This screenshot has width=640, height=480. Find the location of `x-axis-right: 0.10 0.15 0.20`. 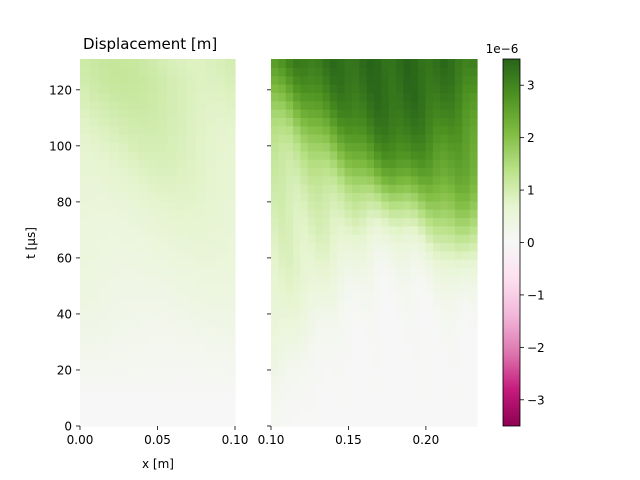

x-axis-right: 0.10 0.15 0.20 is located at coordinates (348, 436).